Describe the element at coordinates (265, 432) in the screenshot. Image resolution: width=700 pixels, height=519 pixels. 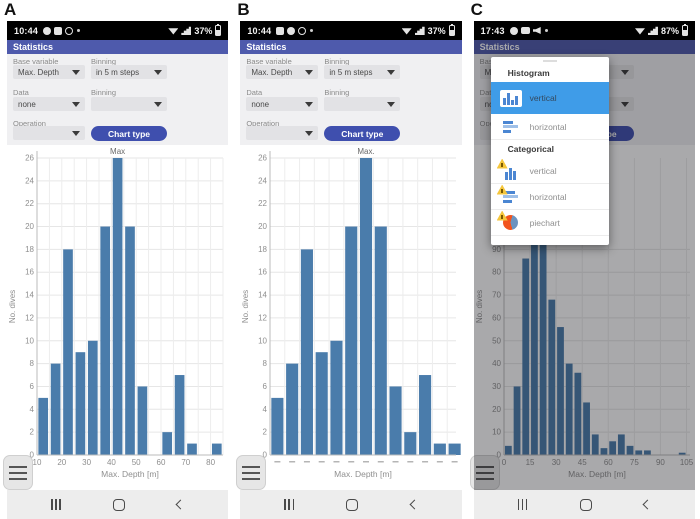
I see `svg-text: 2` at that location.